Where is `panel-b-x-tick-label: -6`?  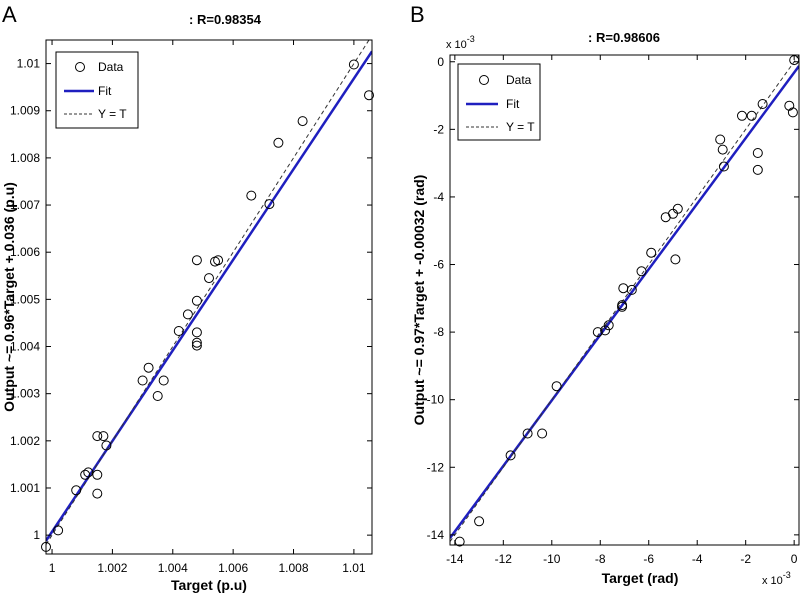
panel-b-x-tick-label: -6 is located at coordinates (648, 559).